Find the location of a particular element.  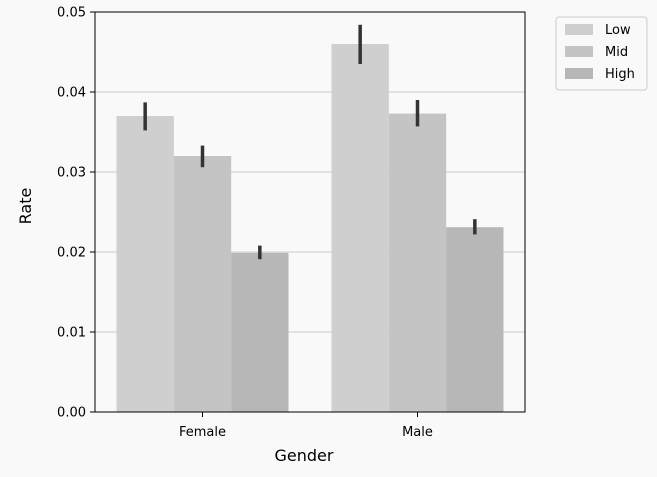

legend-swatch-high is located at coordinates (579, 73).